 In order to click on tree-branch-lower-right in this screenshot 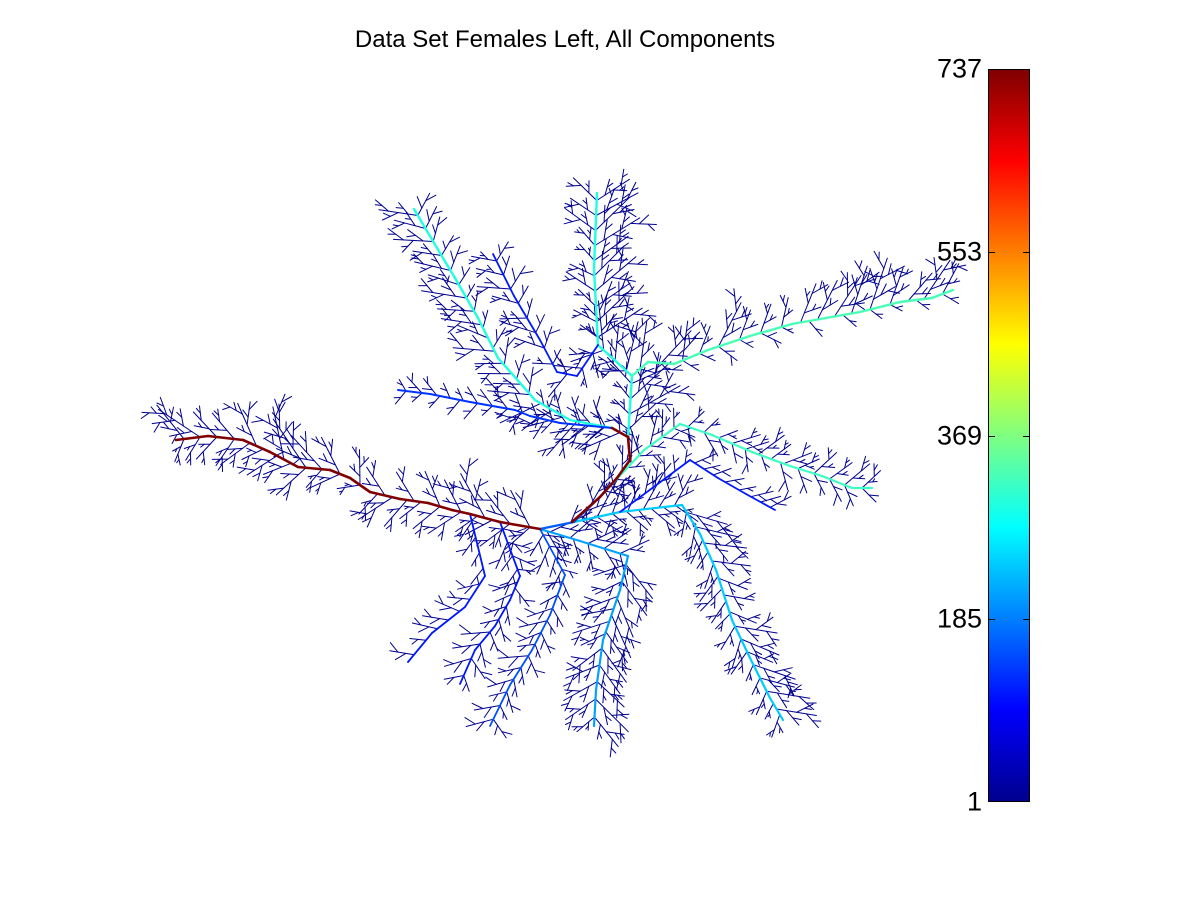, I will do `click(651, 508)`.